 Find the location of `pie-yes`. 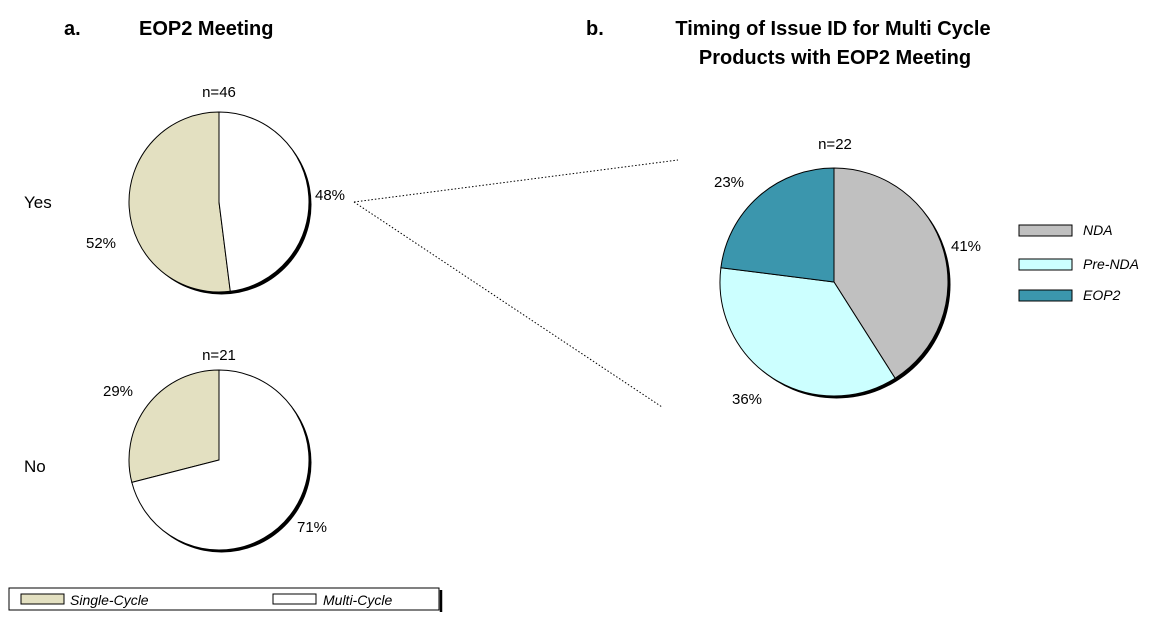

pie-yes is located at coordinates (220, 203).